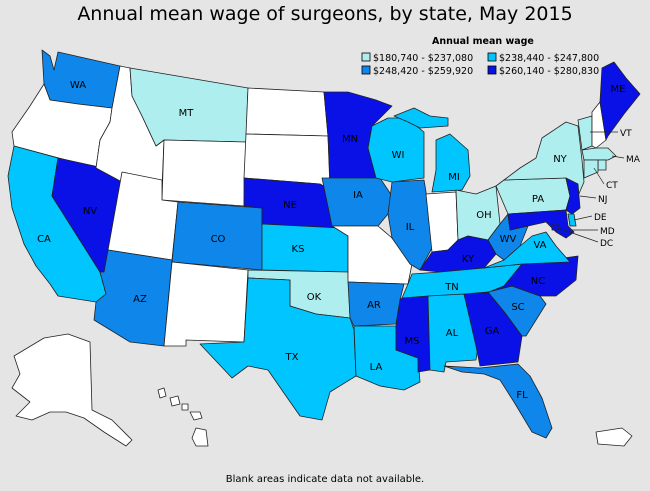  I want to click on state-HI-group, so click(183, 417).